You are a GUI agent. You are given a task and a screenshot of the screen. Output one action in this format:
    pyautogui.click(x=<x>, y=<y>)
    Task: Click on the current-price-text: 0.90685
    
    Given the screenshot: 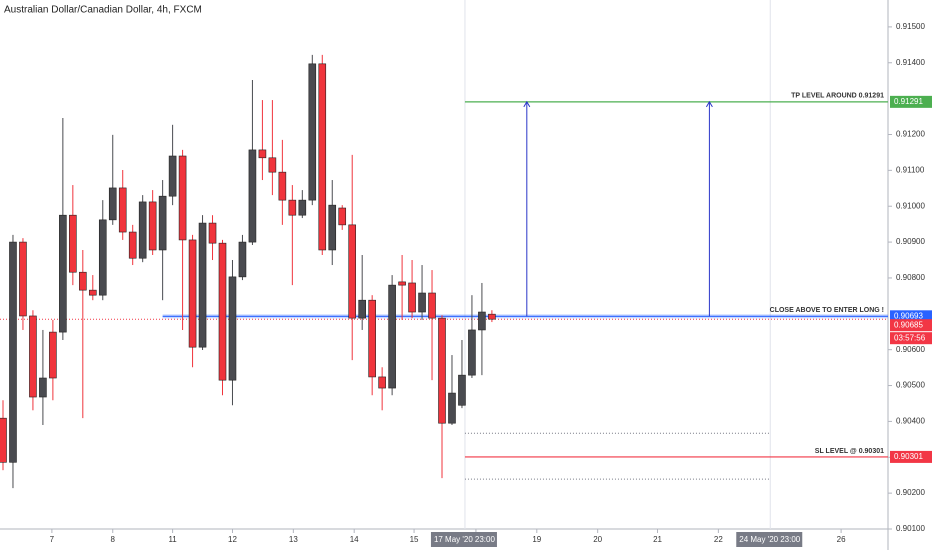 What is the action you would take?
    pyautogui.click(x=908, y=324)
    